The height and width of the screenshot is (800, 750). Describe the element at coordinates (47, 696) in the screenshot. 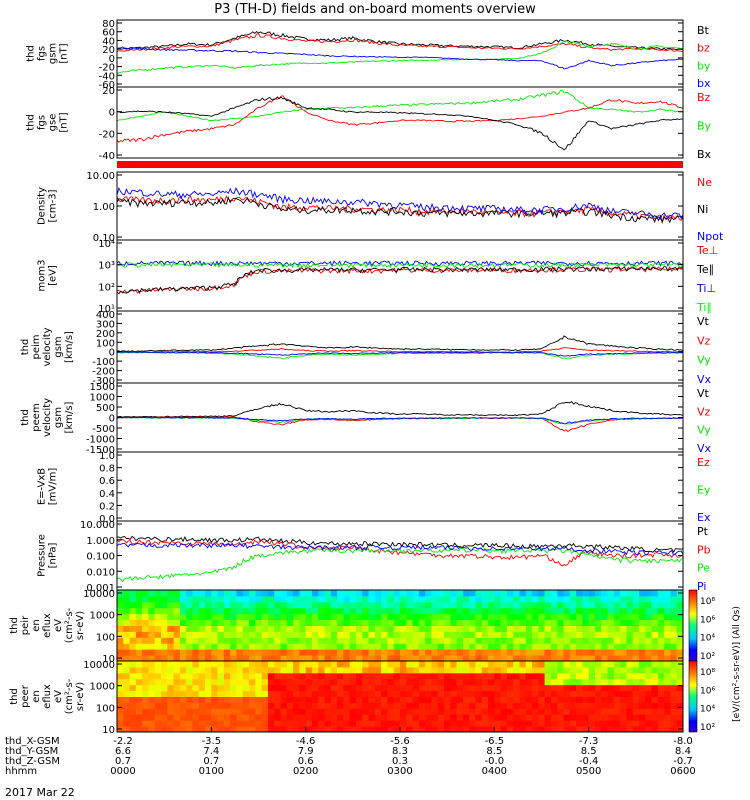

I see `y-axis-label: eflux` at that location.